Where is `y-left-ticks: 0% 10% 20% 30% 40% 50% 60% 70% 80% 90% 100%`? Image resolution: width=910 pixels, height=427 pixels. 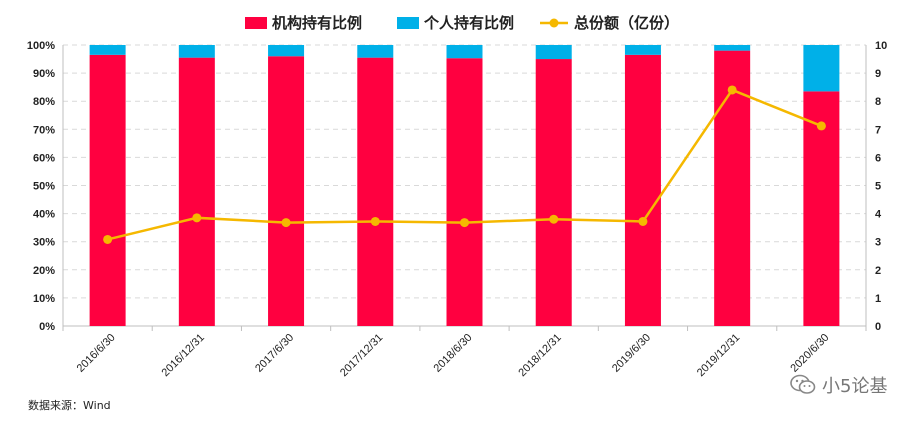
y-left-ticks: 0% 10% 20% 30% 40% 50% 60% 70% 80% 90% 100% is located at coordinates (41, 186).